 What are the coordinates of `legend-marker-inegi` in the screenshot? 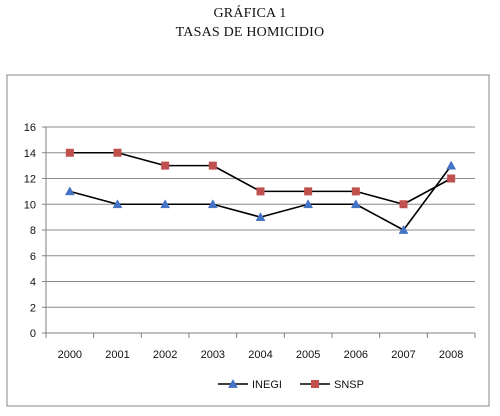 It's located at (233, 383).